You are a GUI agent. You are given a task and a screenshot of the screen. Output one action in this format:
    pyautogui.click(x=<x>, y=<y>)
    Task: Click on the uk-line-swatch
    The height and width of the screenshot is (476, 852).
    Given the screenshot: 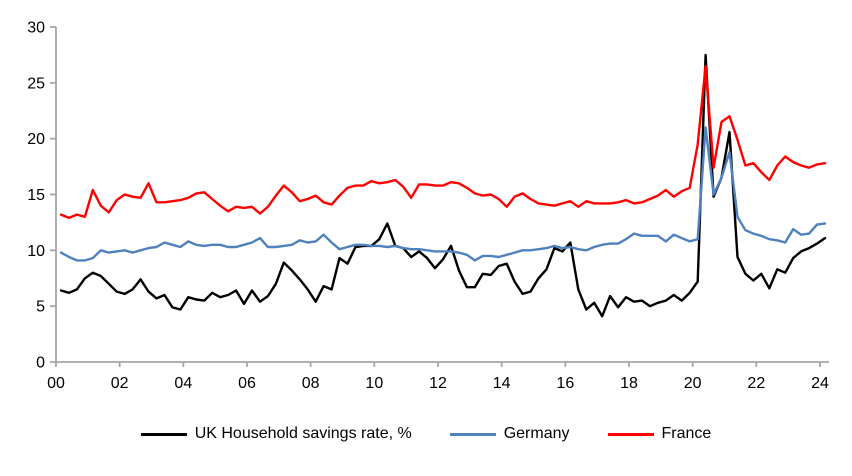 What is the action you would take?
    pyautogui.click(x=163, y=434)
    